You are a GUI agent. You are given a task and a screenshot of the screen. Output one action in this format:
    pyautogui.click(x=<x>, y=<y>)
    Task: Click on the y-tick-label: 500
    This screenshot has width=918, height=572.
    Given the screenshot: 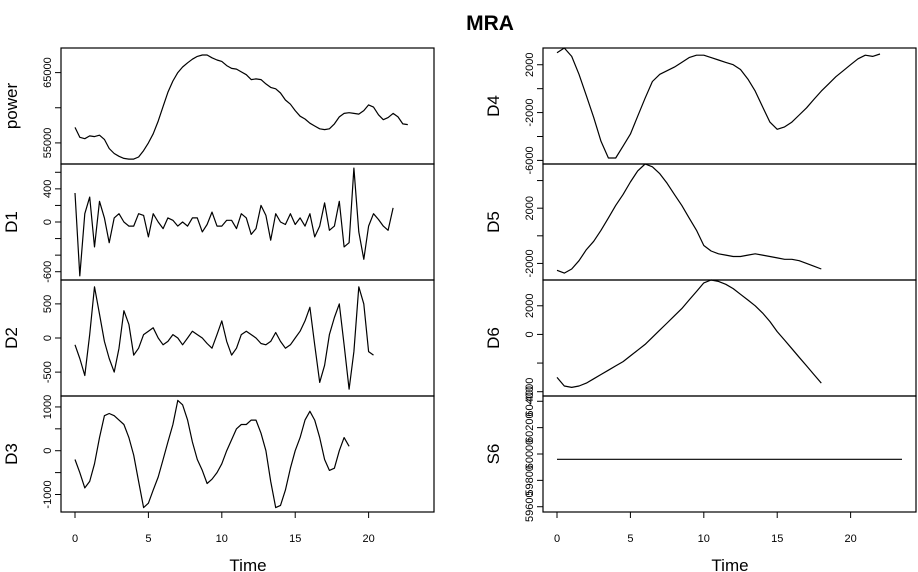 What is the action you would take?
    pyautogui.click(x=48, y=304)
    